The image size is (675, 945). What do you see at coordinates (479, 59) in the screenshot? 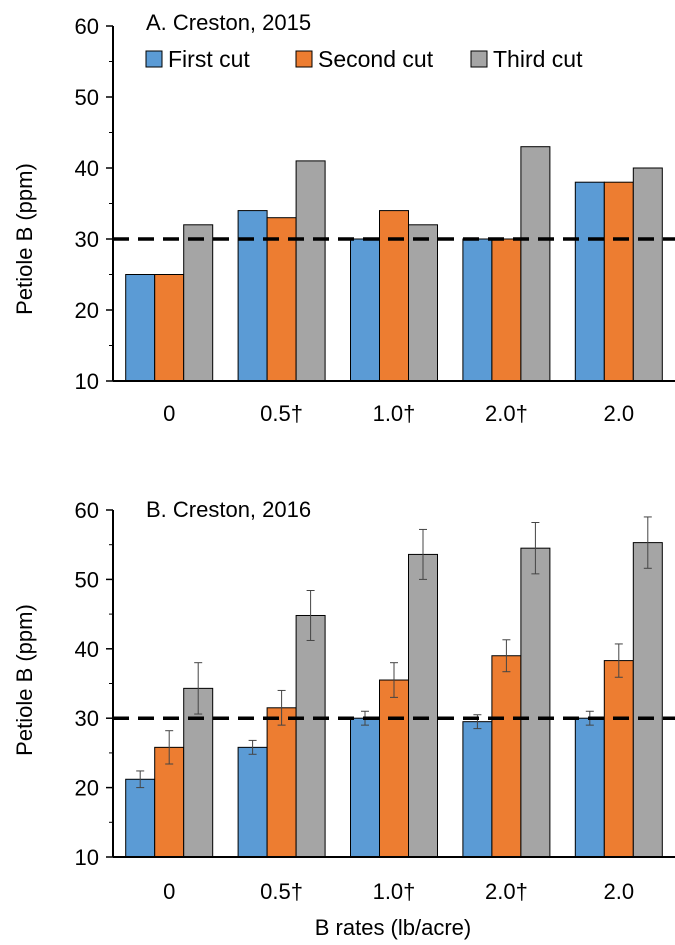
I see `legend-swatch-third-cut` at bounding box center [479, 59].